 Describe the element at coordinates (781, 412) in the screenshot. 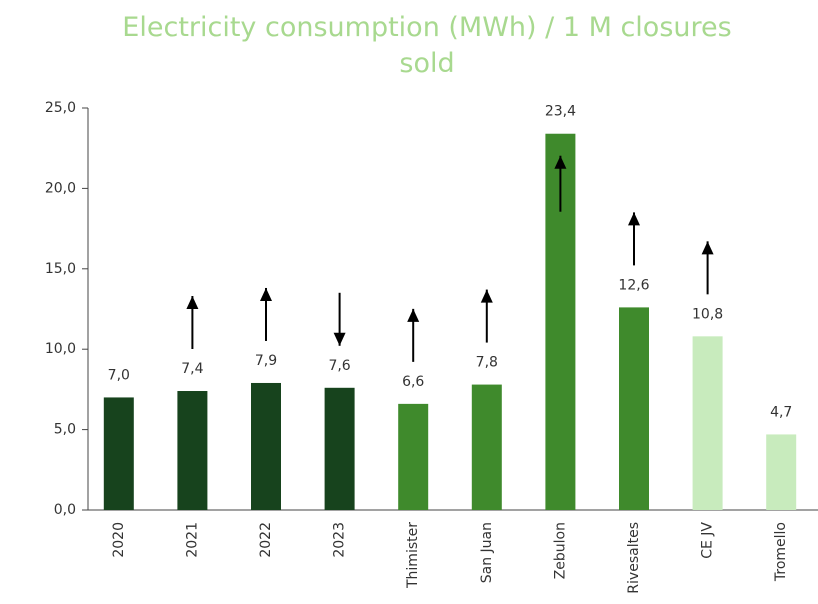

I see `value-label: 4,7` at that location.